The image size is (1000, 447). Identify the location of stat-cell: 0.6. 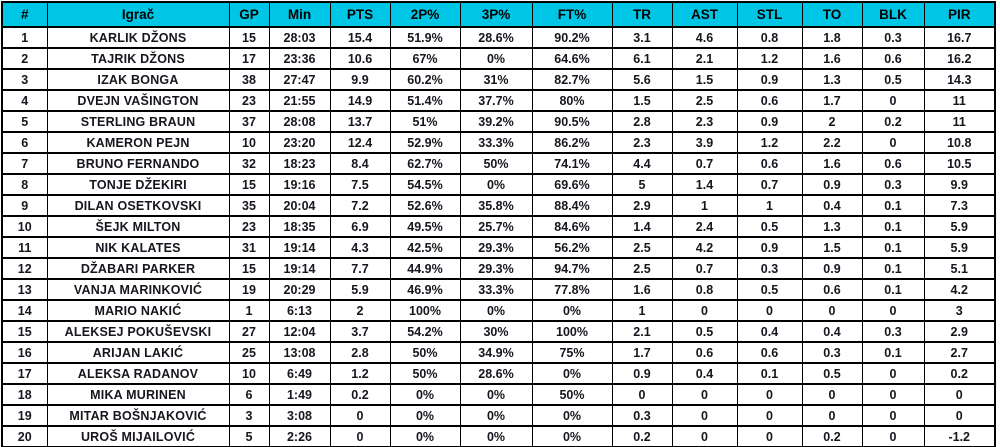
(769, 352).